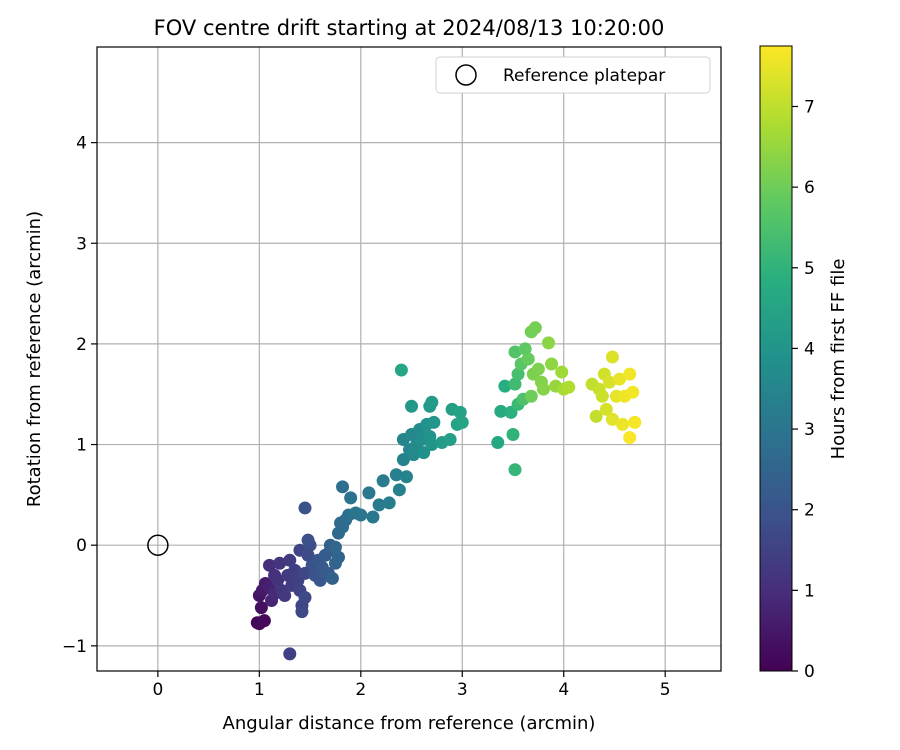  I want to click on colorbar-label: Hours from first FF file, so click(838, 359).